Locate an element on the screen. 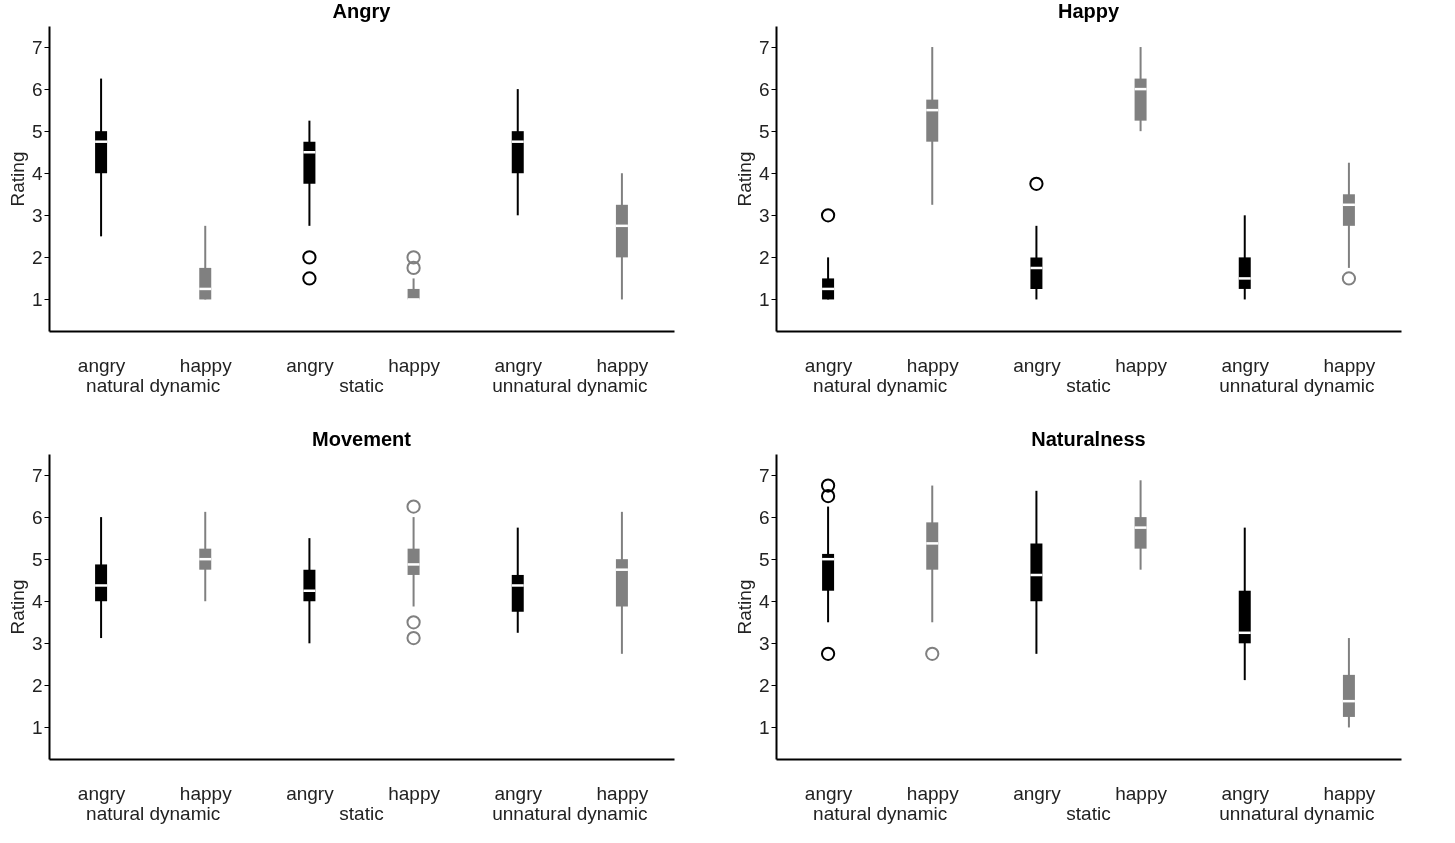 Image resolution: width=1455 pixels, height=843 pixels. chart-title: Naturalness is located at coordinates (1088, 439).